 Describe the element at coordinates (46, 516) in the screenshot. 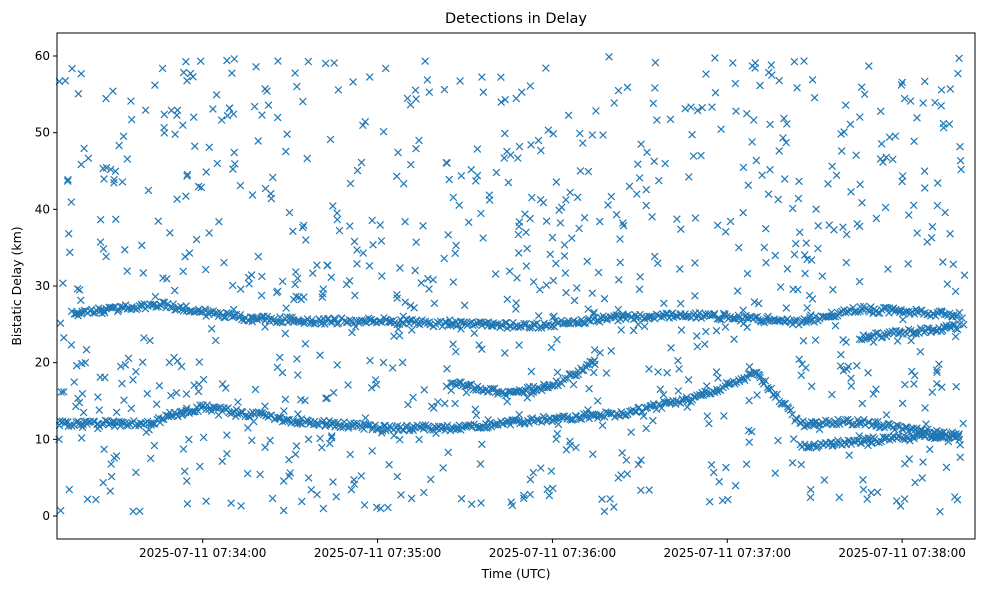

I see `y-tick-label: 0` at that location.